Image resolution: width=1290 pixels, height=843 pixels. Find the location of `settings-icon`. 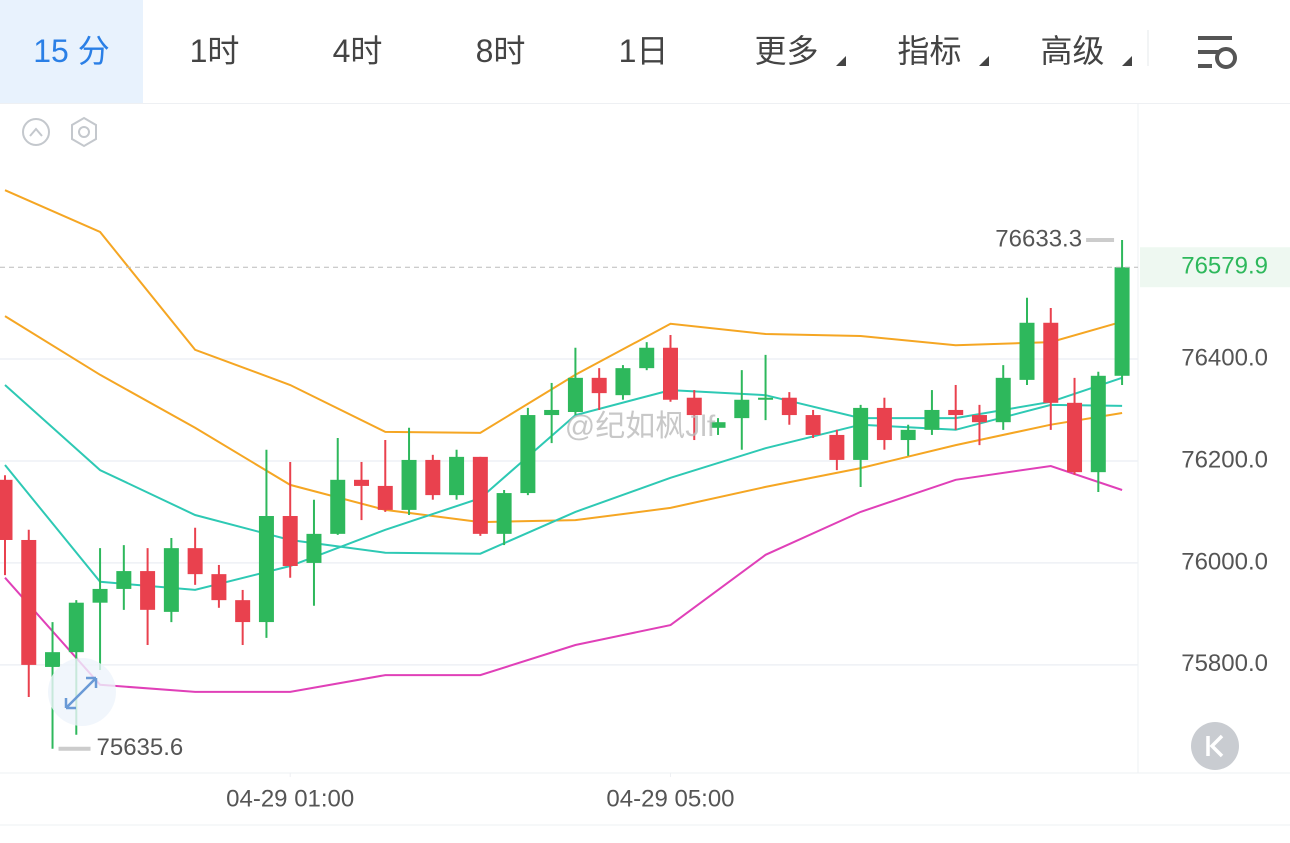

settings-icon is located at coordinates (1217, 52).